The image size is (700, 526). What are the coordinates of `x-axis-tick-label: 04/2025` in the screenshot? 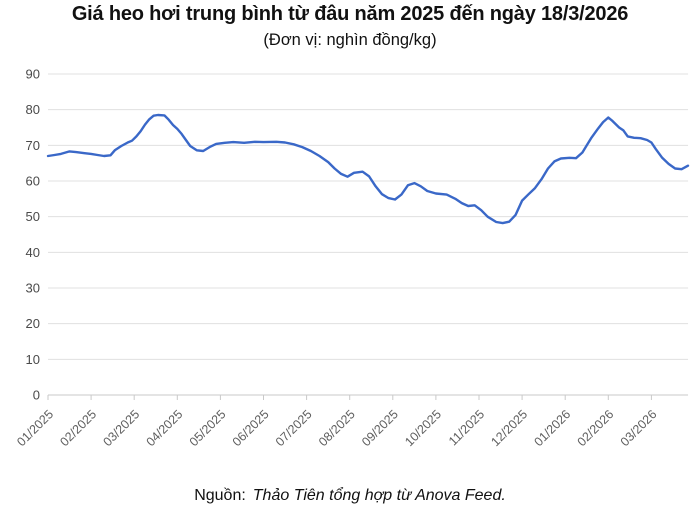 It's located at (165, 428).